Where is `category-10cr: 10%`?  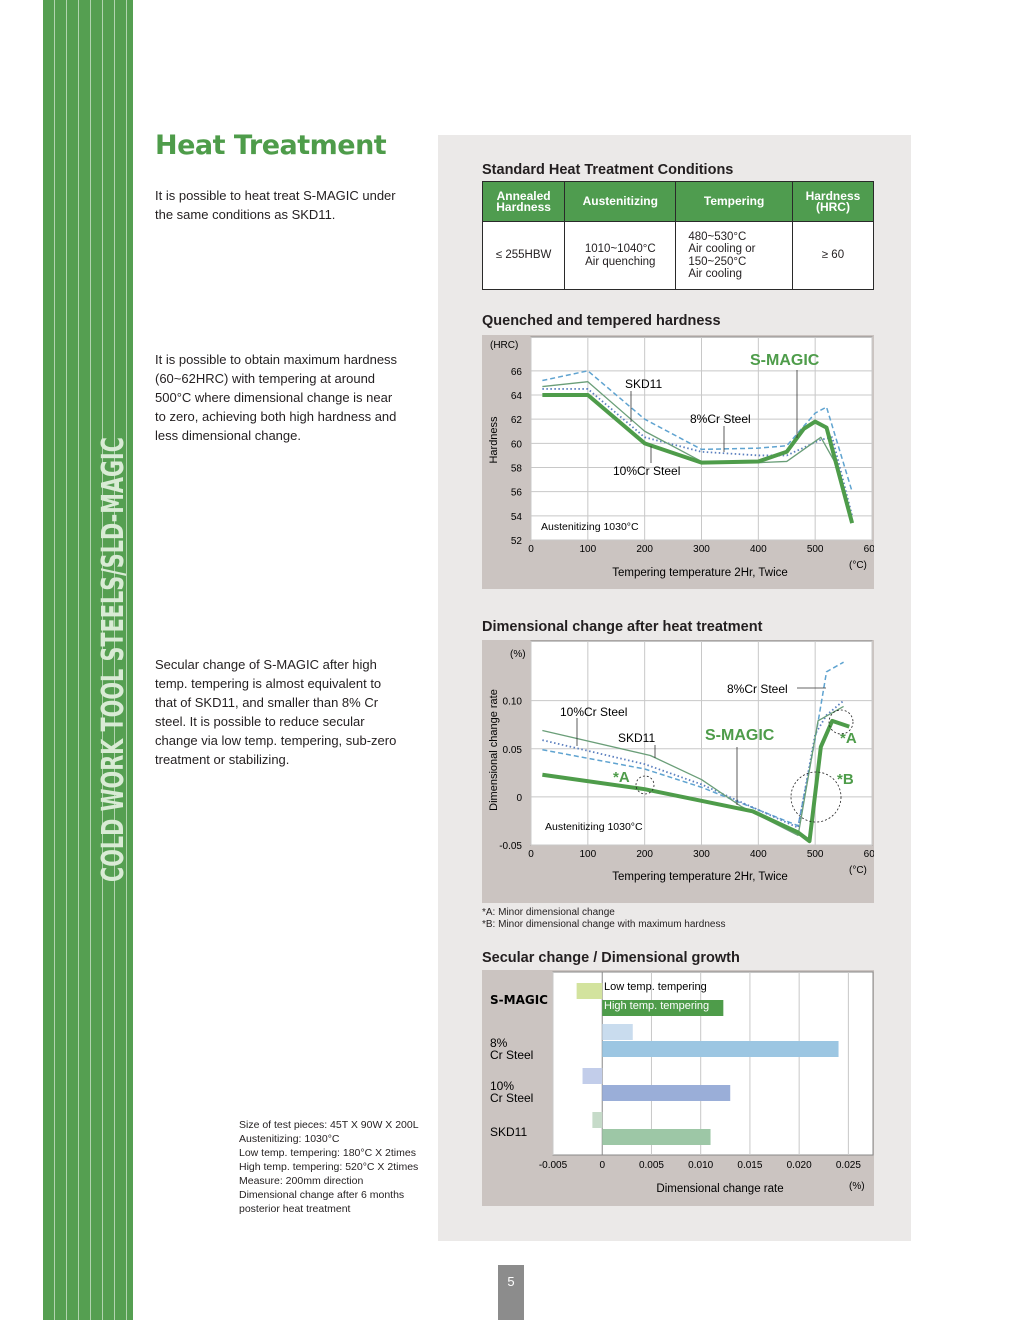 category-10cr: 10% is located at coordinates (502, 1086).